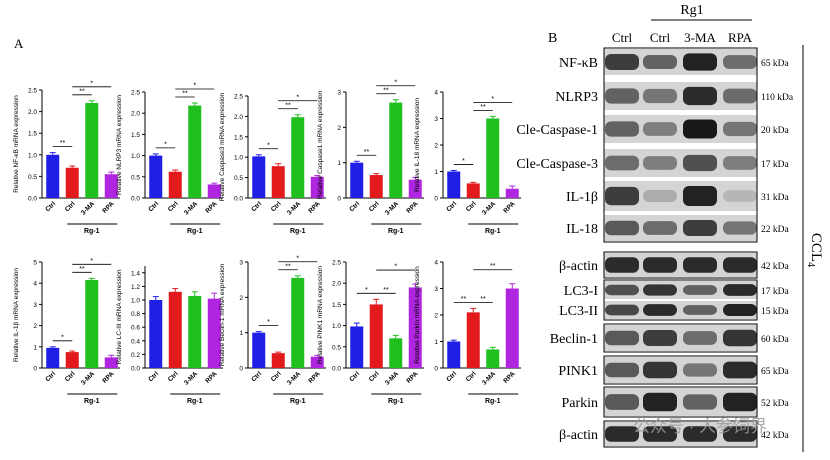  I want to click on y-axis-label: Relative PINK1 mRNA expression, so click(320, 315).